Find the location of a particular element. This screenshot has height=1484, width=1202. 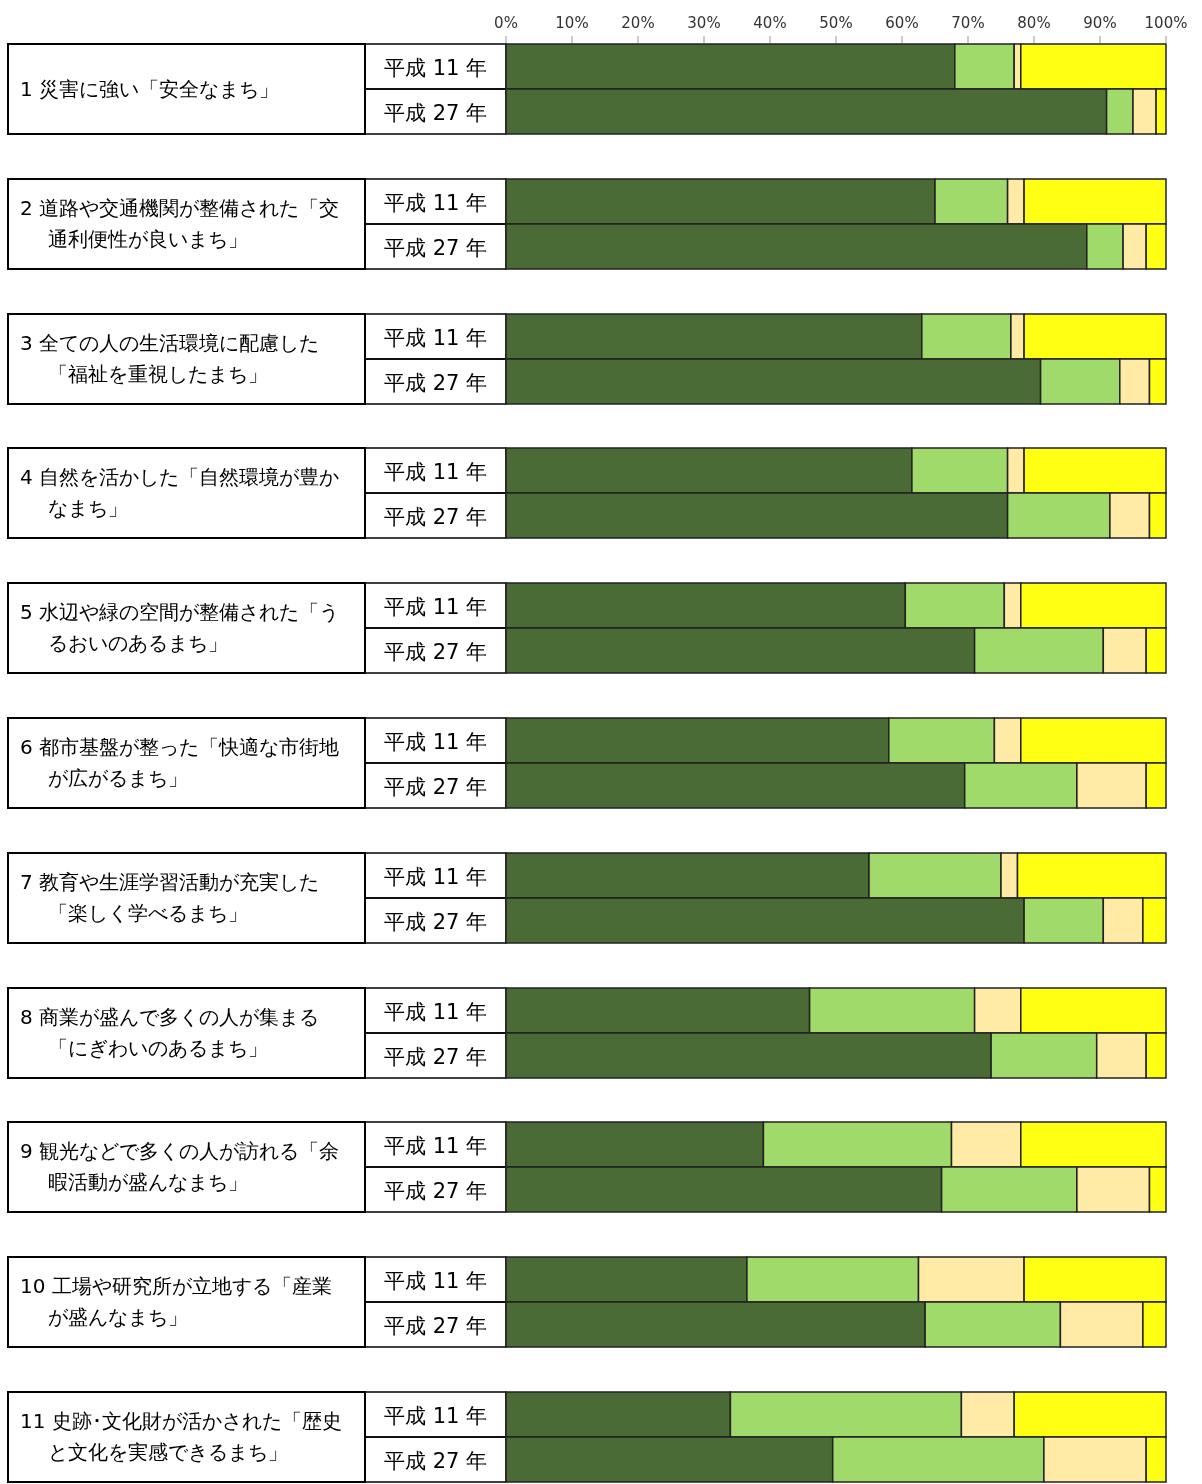

x-tick-label: 0% is located at coordinates (506, 23).